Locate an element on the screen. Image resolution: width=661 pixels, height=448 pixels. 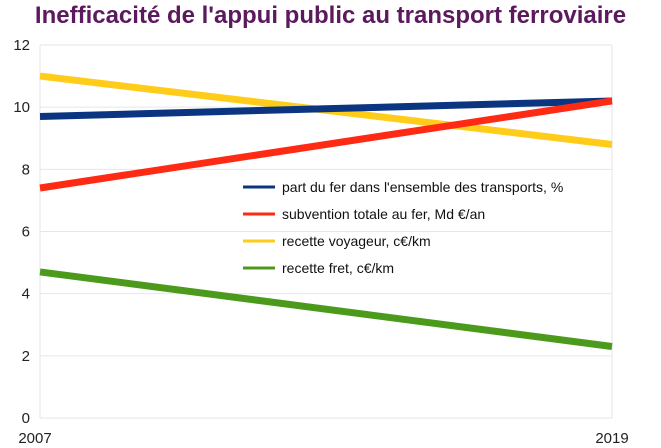
legend-label: recette voyageur, c€/km is located at coordinates (356, 241).